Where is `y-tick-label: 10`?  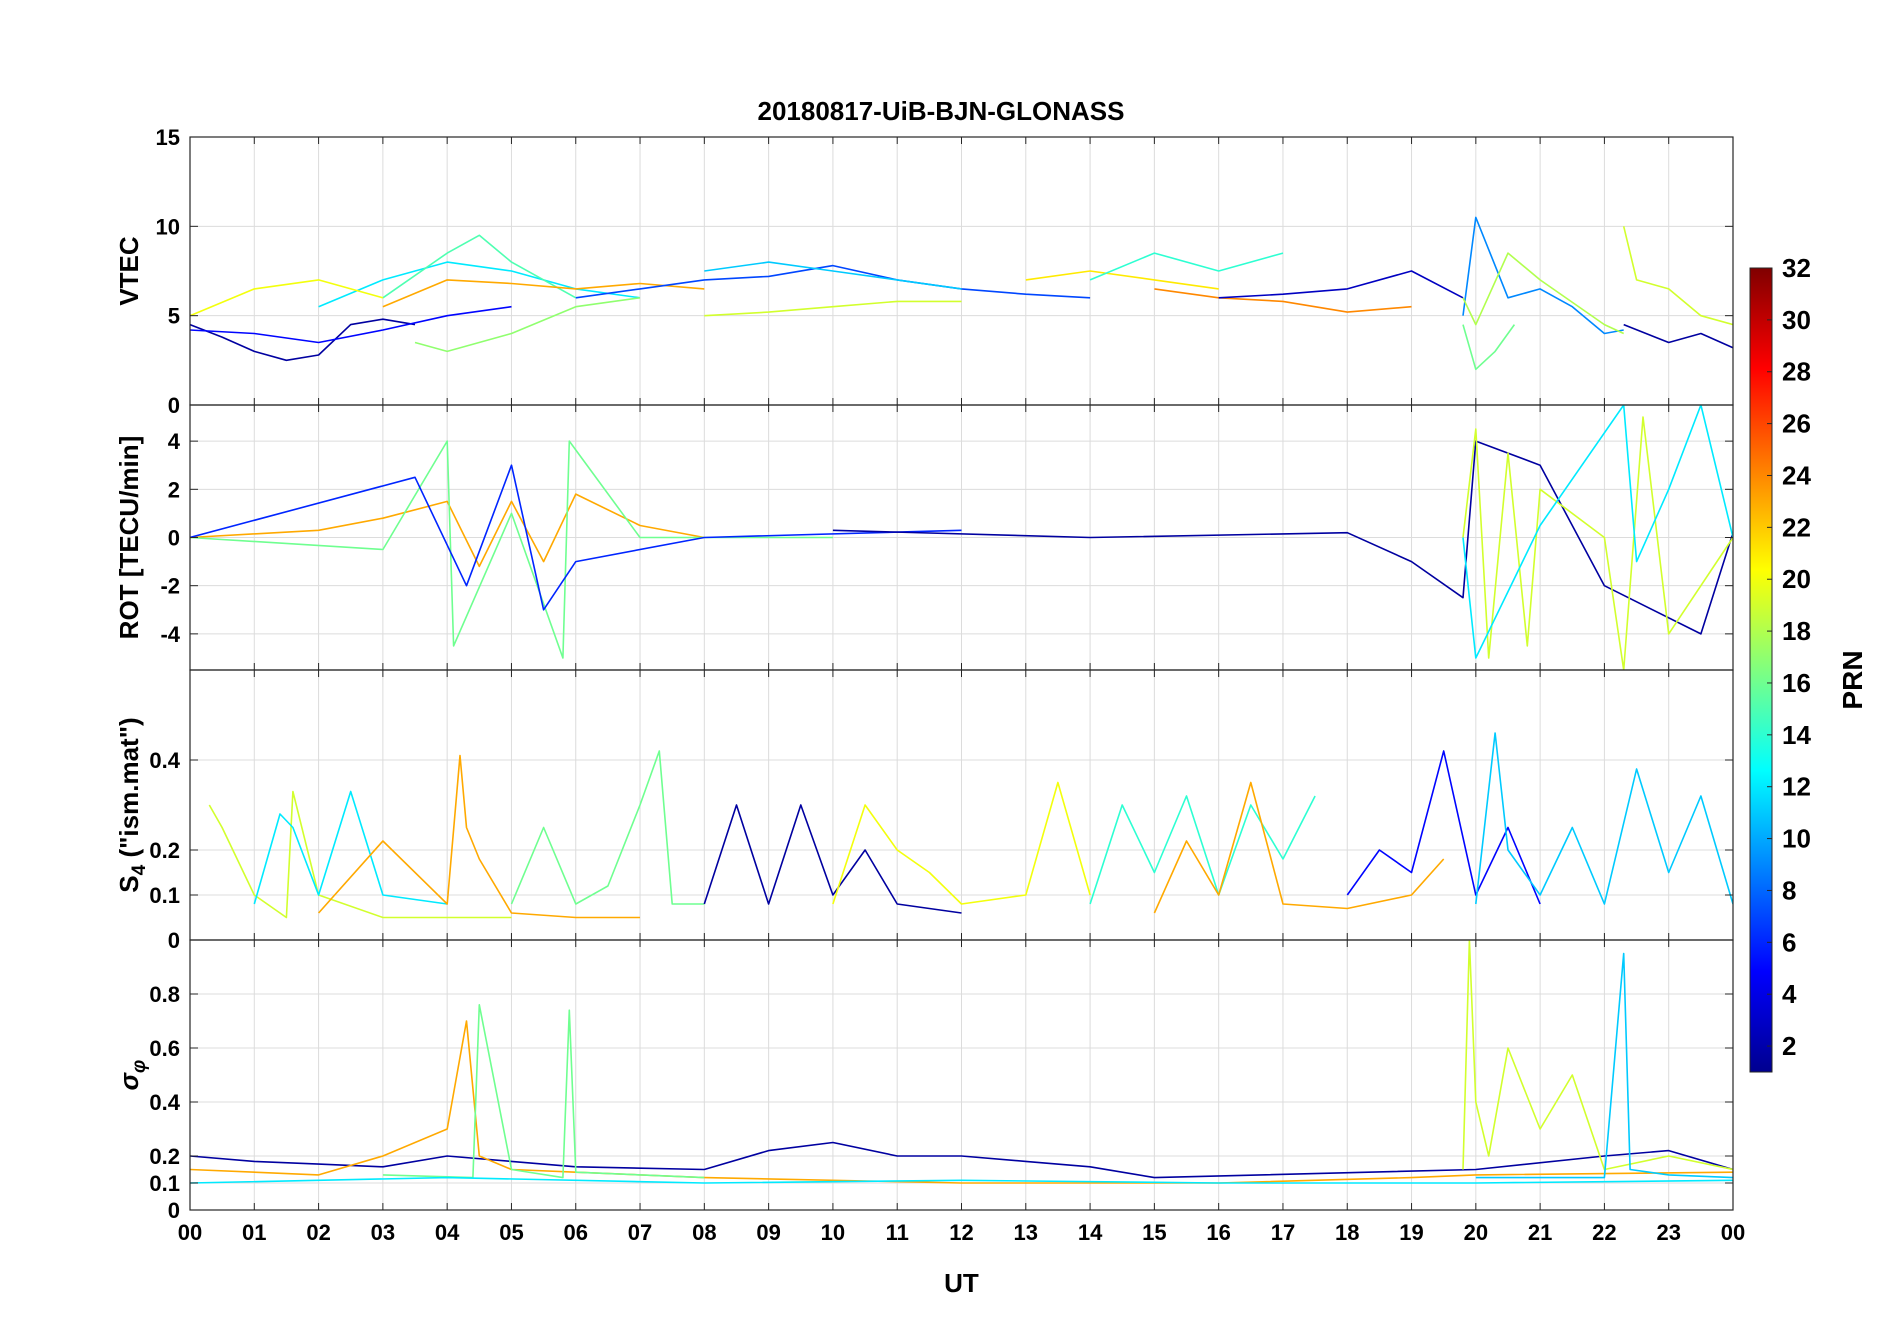 y-tick-label: 10 is located at coordinates (168, 226).